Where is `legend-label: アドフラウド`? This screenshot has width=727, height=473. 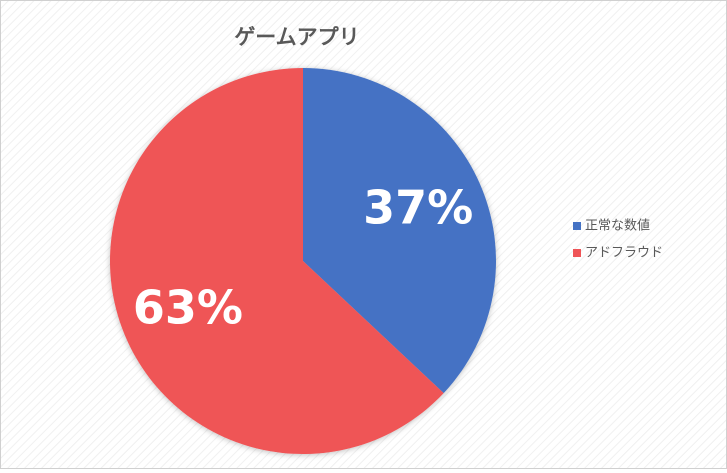 legend-label: アドフラウド is located at coordinates (624, 253).